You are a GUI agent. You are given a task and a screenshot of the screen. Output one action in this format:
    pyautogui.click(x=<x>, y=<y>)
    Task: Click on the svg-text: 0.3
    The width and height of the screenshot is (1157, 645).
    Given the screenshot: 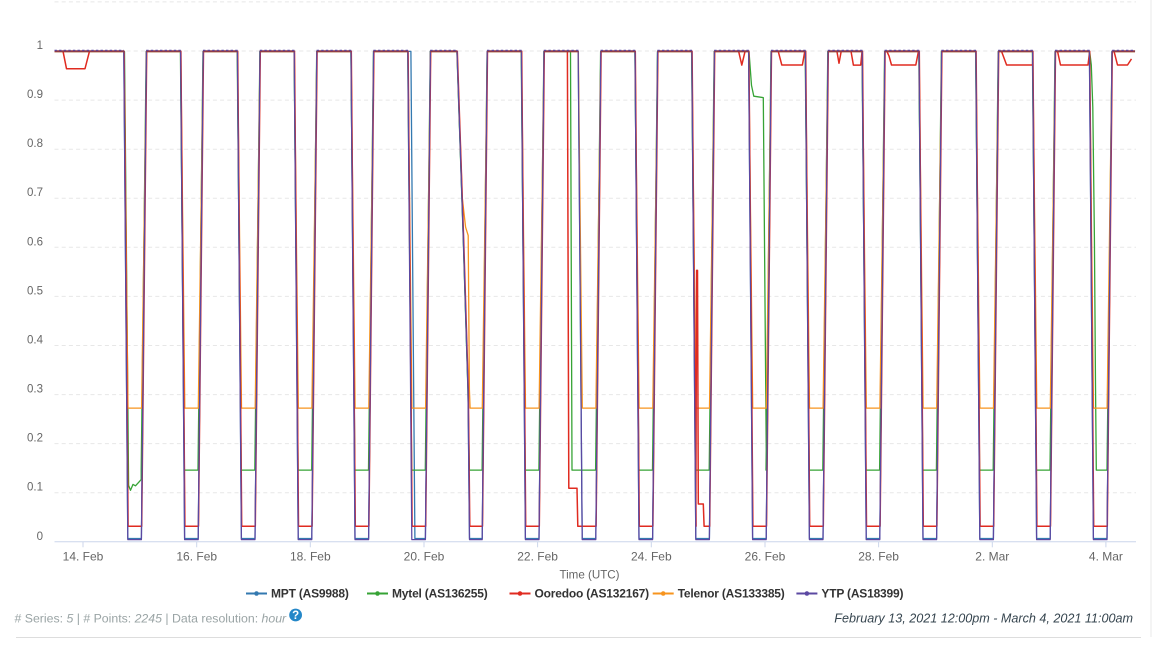 What is the action you would take?
    pyautogui.click(x=35, y=390)
    